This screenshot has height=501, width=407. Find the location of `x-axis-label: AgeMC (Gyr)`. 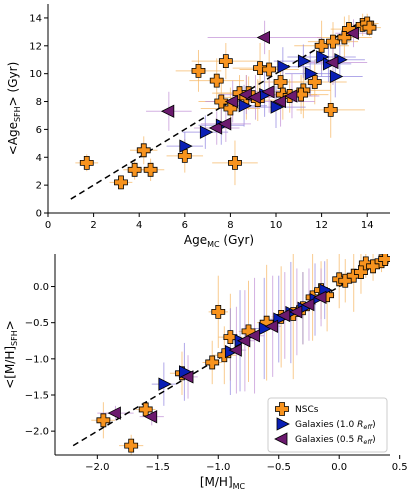

x-axis-label: AgeMC (Gyr) is located at coordinates (219, 241).